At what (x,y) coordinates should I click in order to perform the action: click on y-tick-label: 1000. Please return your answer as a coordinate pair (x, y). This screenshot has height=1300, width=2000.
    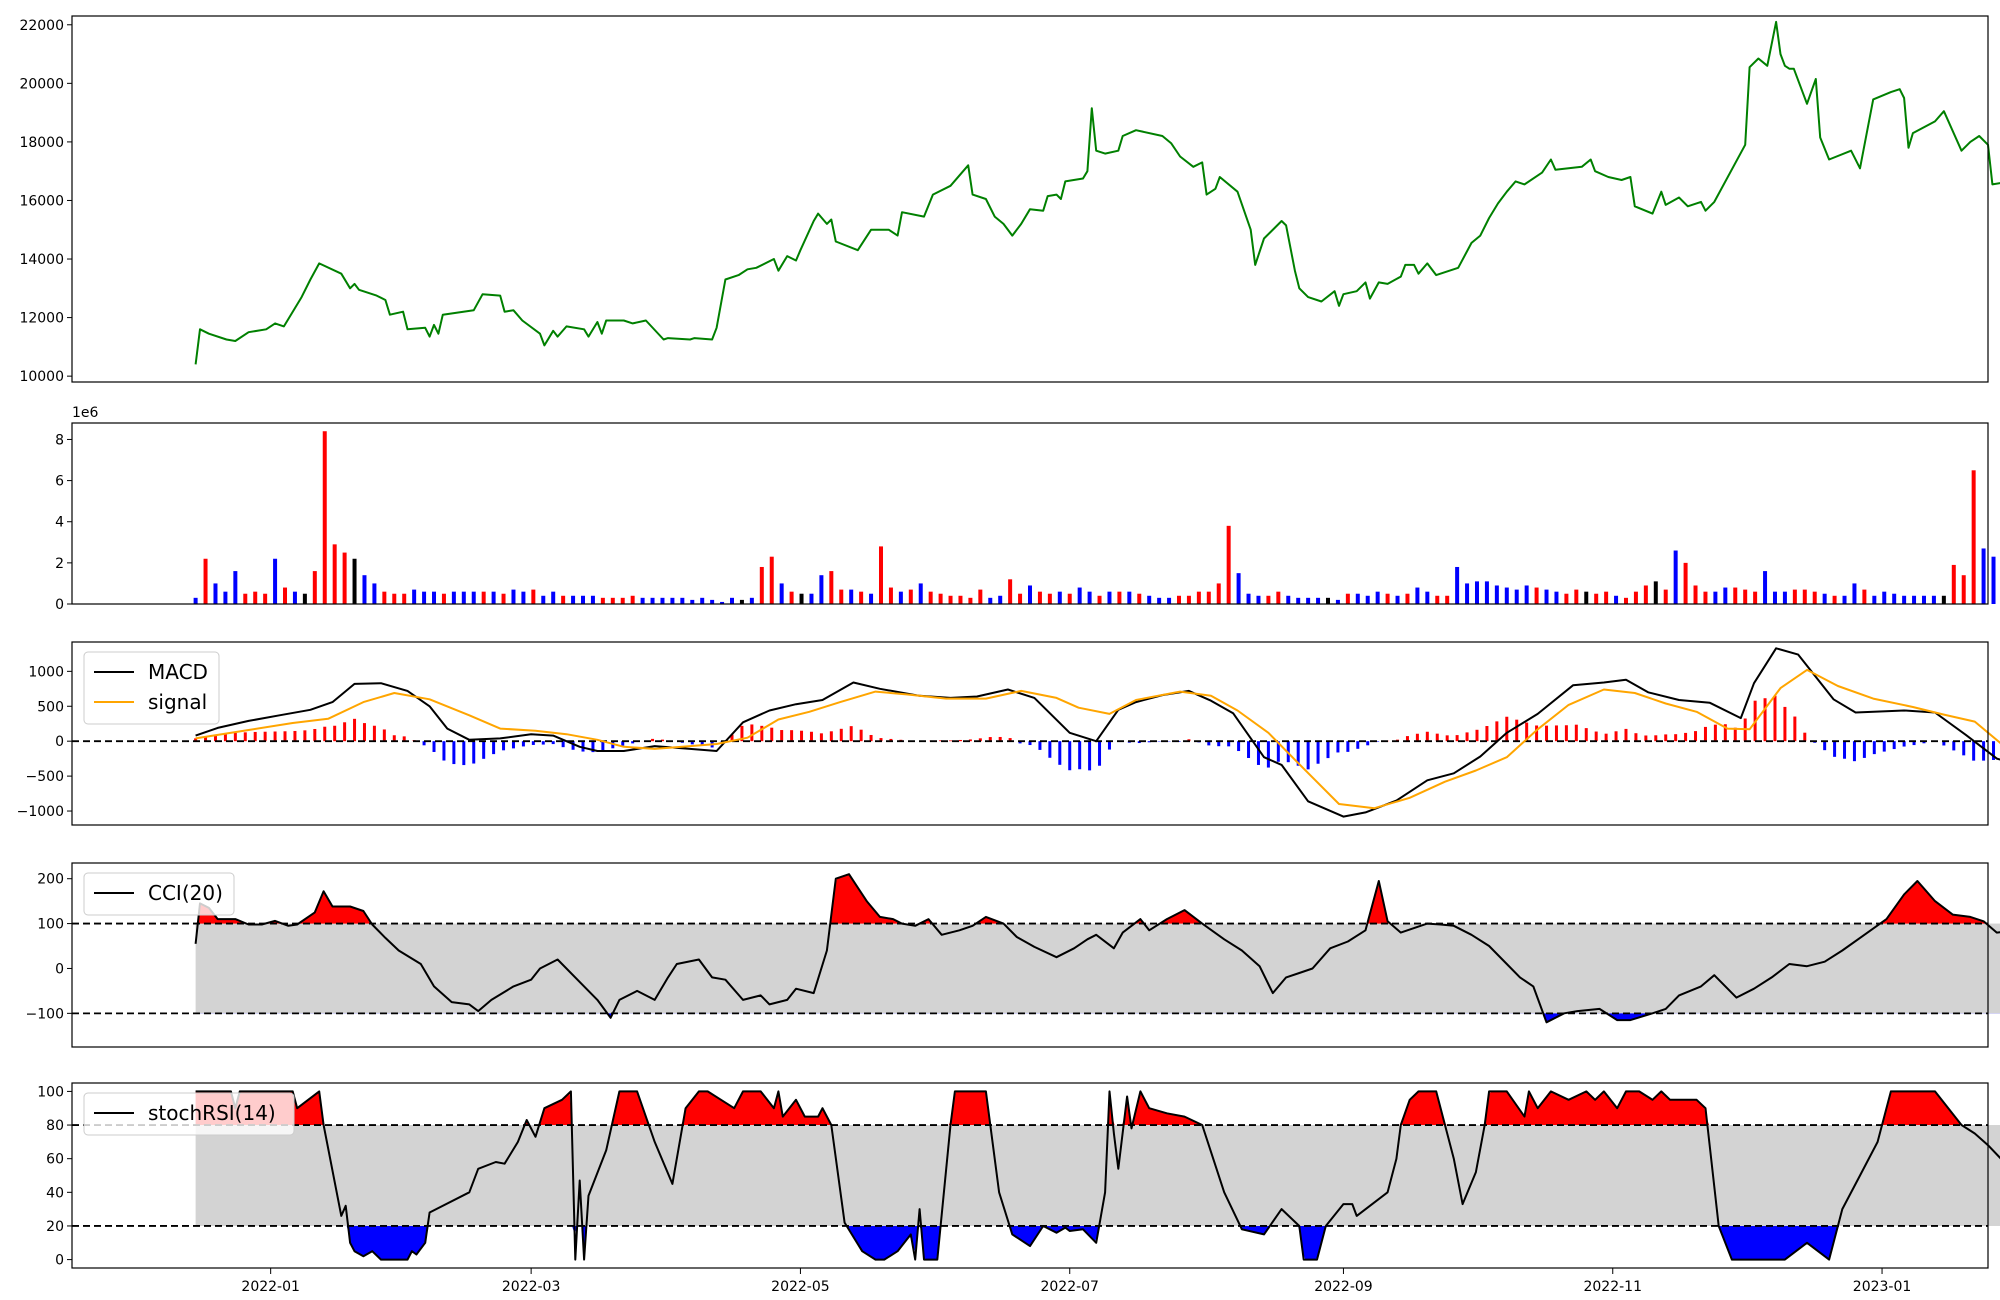
    Looking at the image, I should click on (46, 672).